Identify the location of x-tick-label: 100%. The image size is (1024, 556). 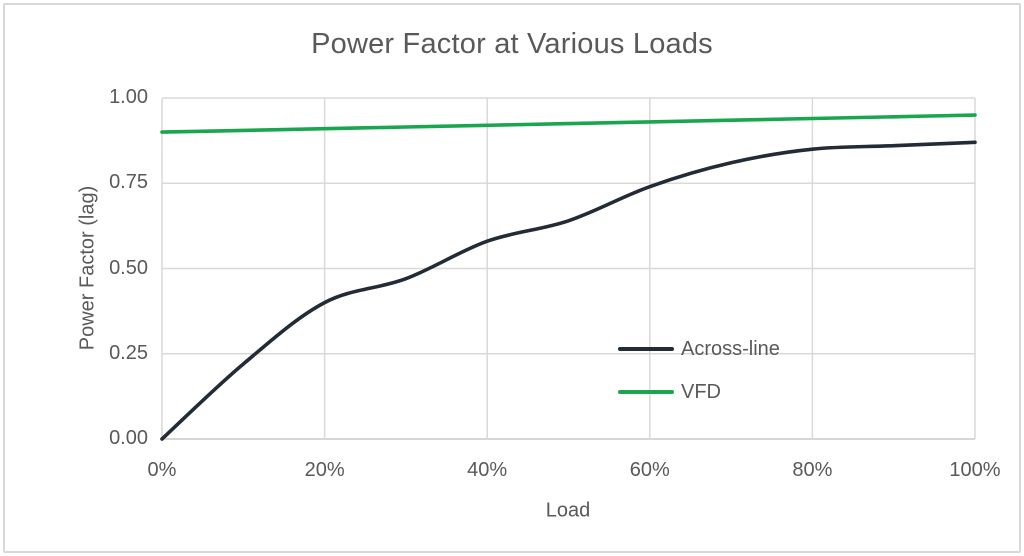
(975, 470).